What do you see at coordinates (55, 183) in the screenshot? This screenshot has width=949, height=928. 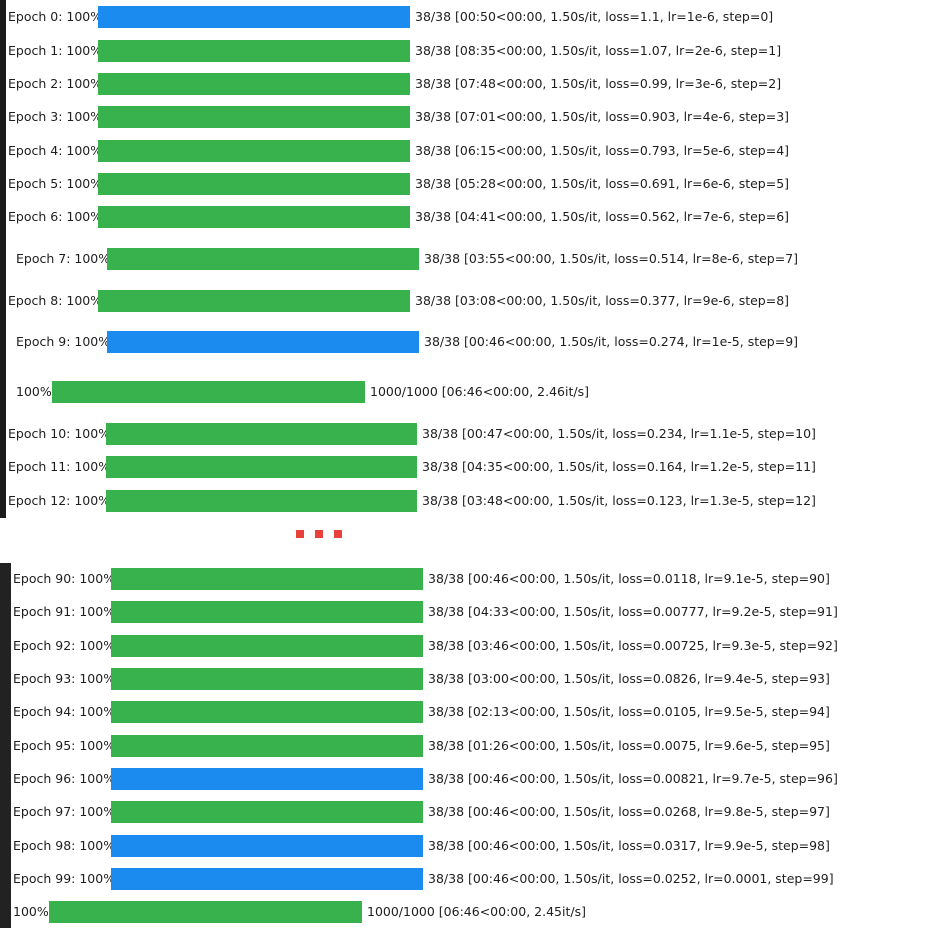 I see `progress-label: Epoch 5: 100%` at bounding box center [55, 183].